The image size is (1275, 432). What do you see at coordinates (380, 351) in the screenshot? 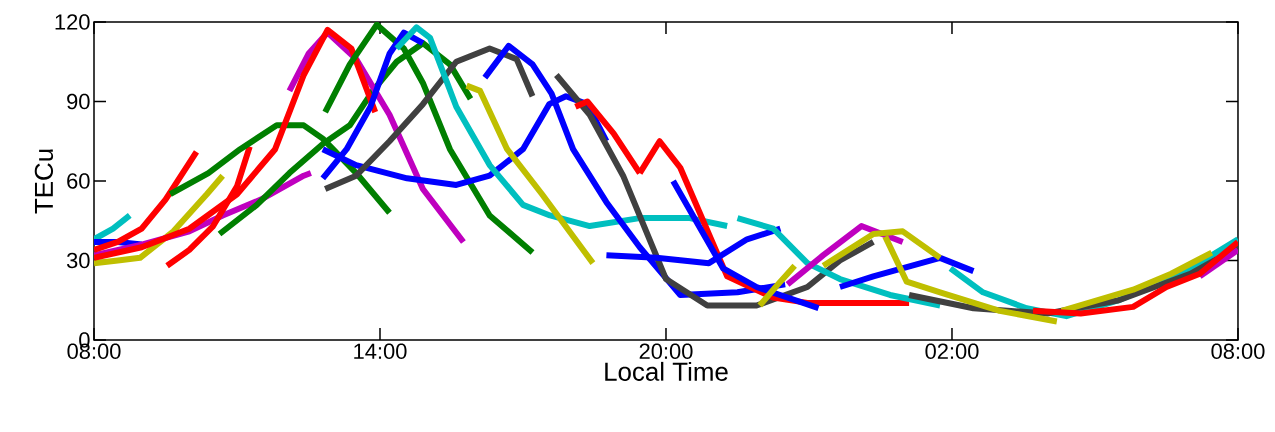
I see `x-tick-label: 14:00` at bounding box center [380, 351].